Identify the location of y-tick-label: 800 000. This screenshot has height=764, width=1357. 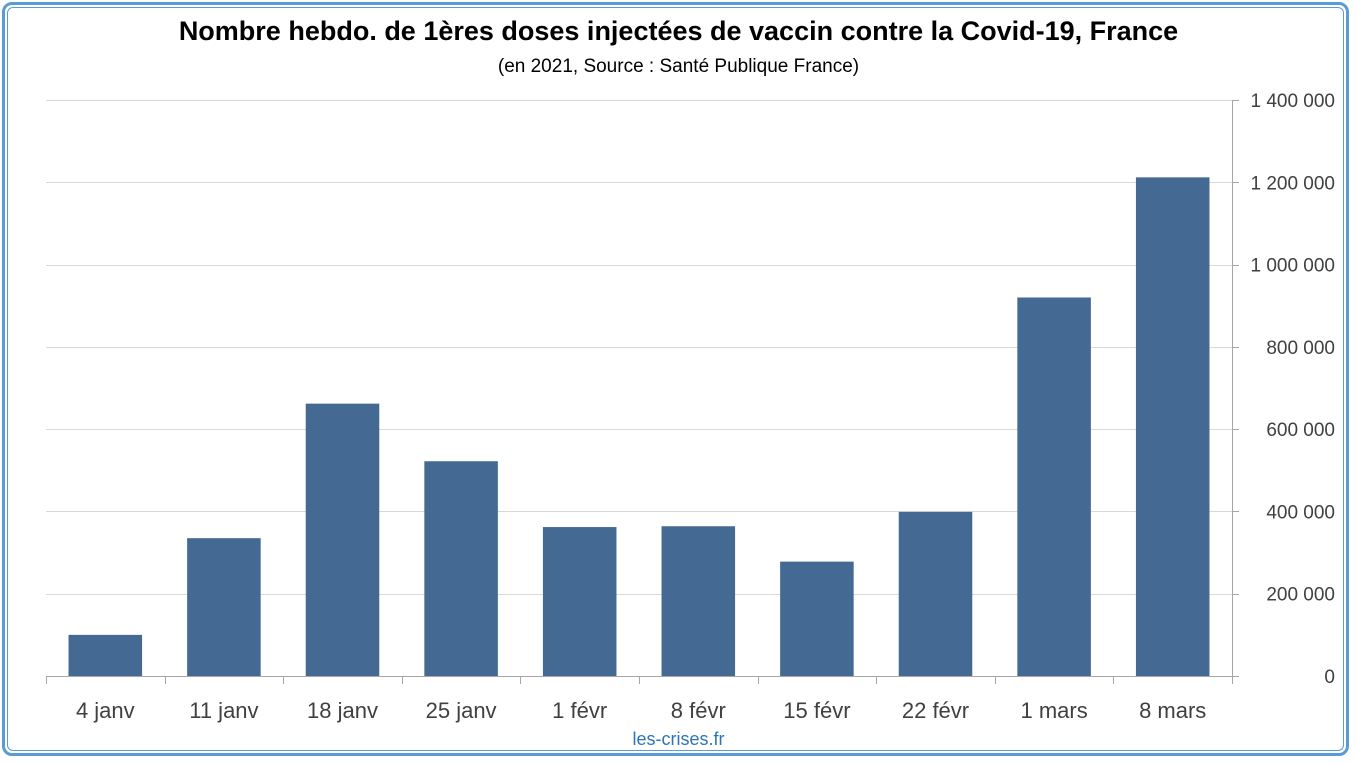
(1300, 348).